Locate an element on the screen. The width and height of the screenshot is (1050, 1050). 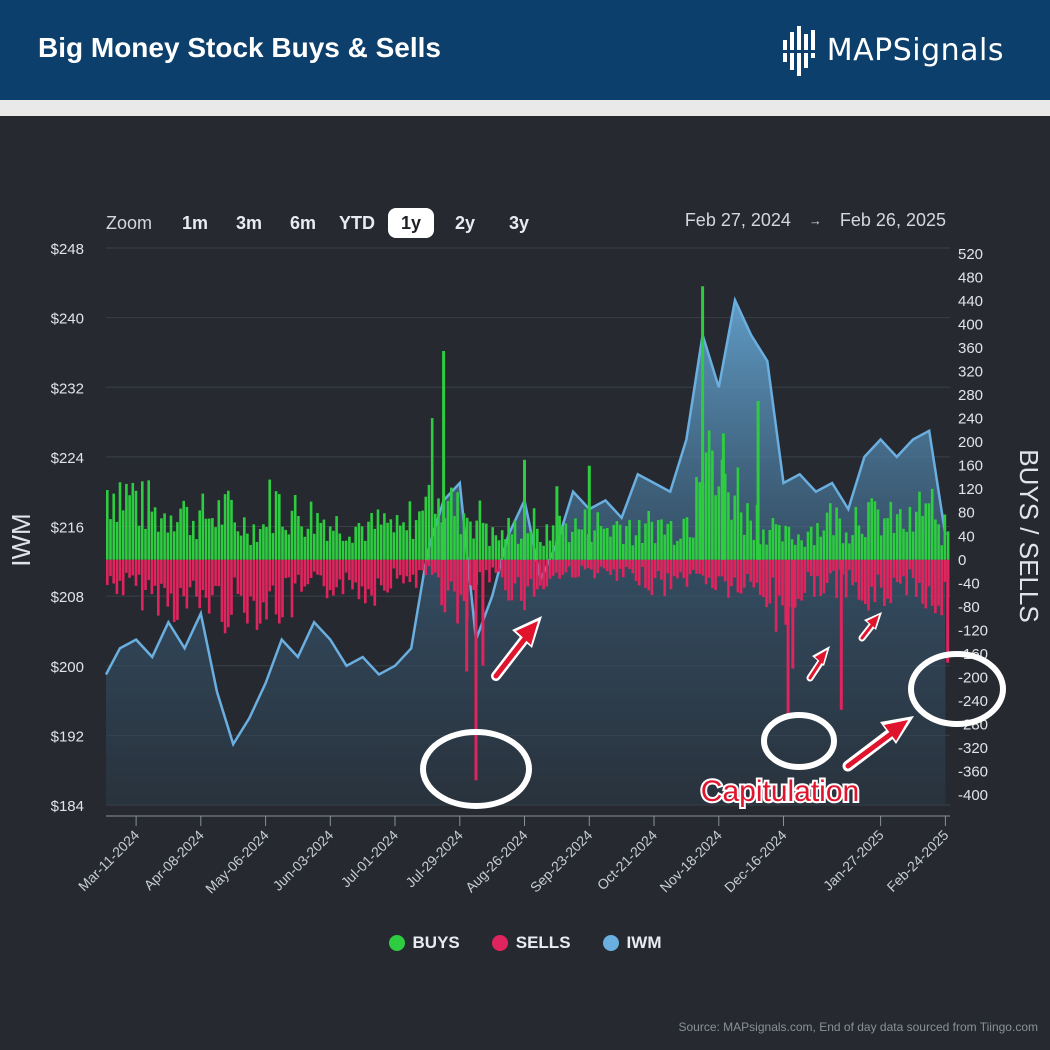
range-from: Feb 27, 2024 is located at coordinates (737, 220).